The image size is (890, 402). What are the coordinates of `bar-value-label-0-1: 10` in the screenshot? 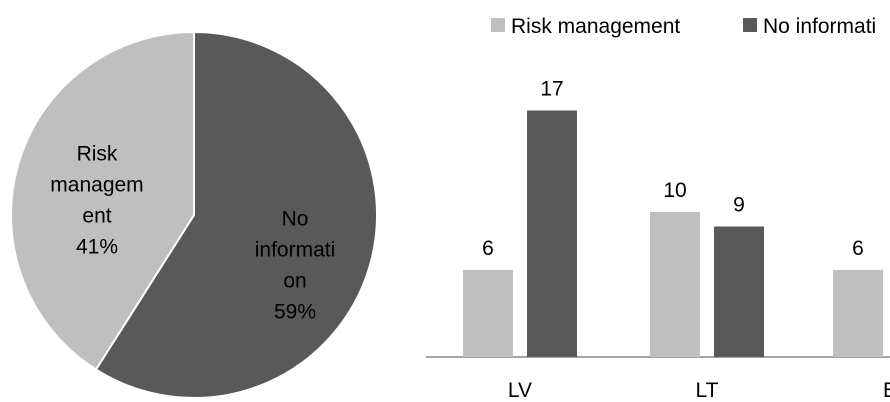 It's located at (674, 190).